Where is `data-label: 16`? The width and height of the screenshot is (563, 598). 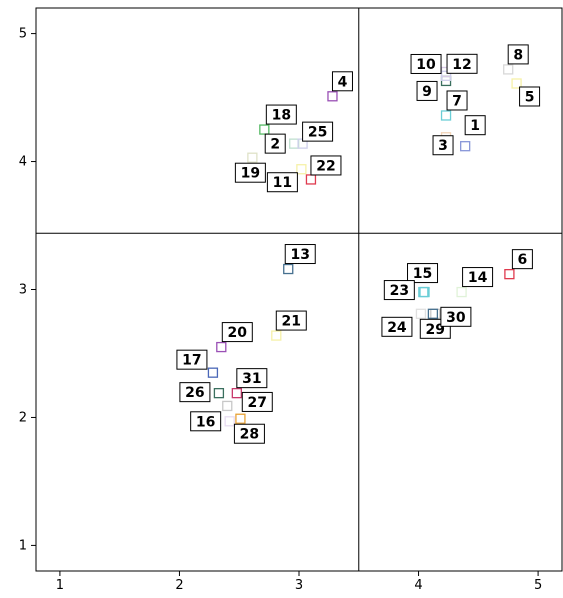
data-label: 16 is located at coordinates (206, 421).